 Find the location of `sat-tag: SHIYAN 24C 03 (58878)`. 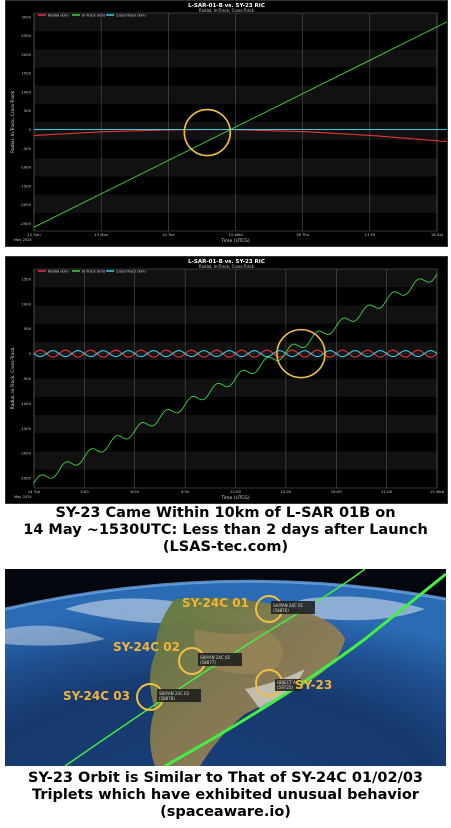

sat-tag: SHIYAN 24C 03 (58878) is located at coordinates (179, 695).